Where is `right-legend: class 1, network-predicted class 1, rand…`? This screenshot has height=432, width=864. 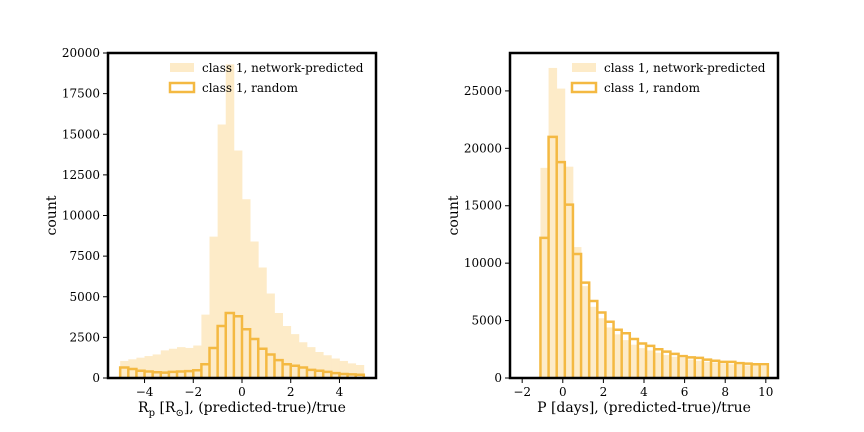 right-legend: class 1, network-predicted class 1, rand… is located at coordinates (668, 78).